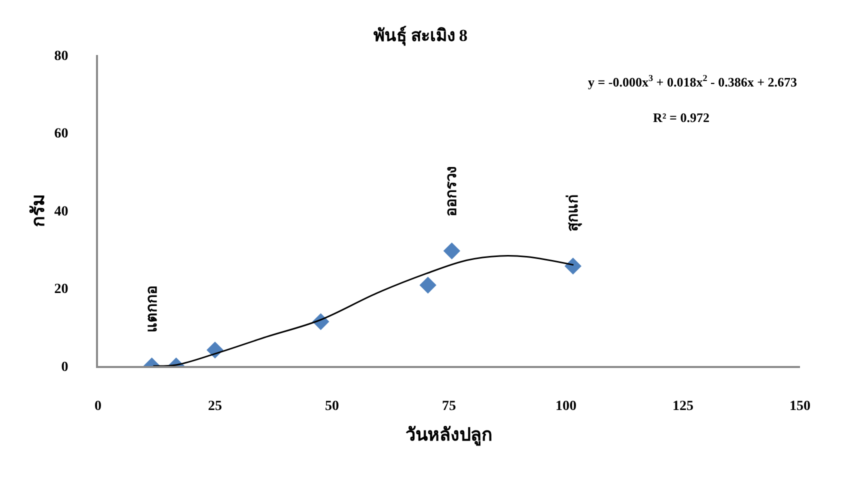 The width and height of the screenshot is (841, 481). Describe the element at coordinates (61, 134) in the screenshot. I see `y-tick-label: 60` at that location.